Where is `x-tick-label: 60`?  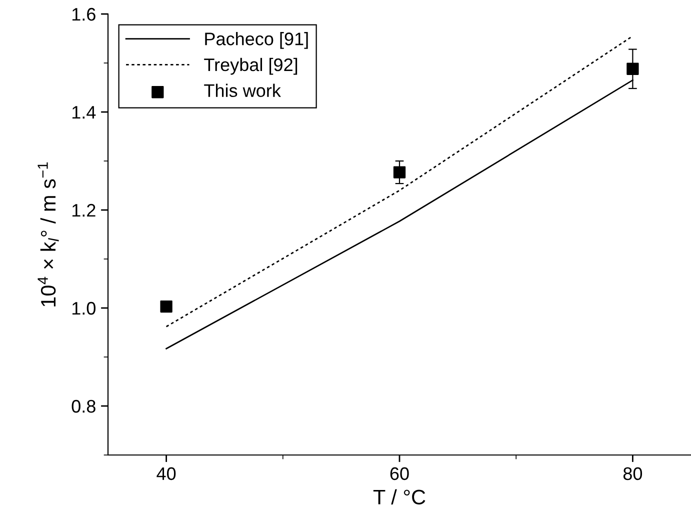
x-tick-label: 60 is located at coordinates (399, 473).